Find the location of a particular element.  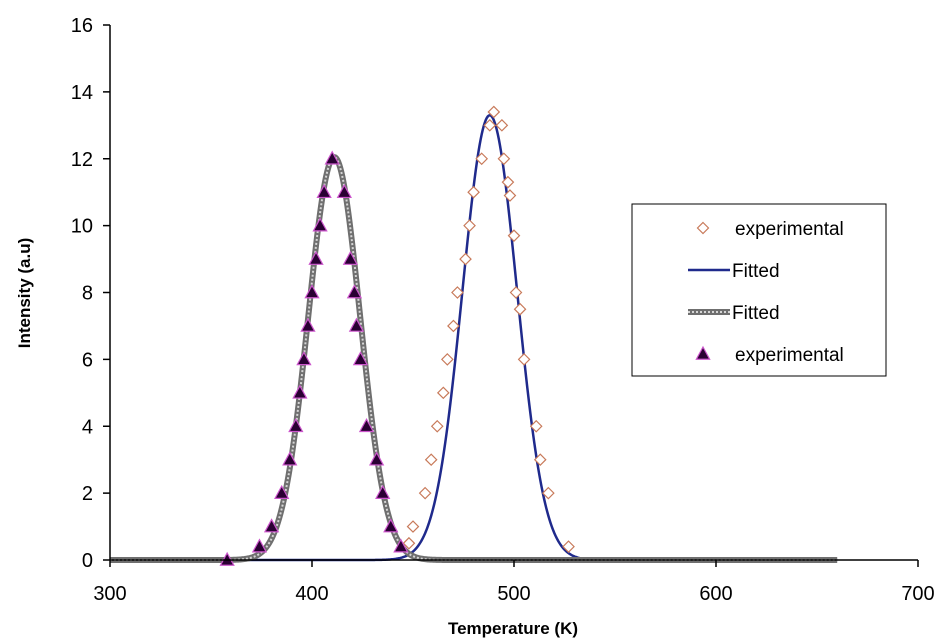

y-tick-label: 4 is located at coordinates (87, 427).